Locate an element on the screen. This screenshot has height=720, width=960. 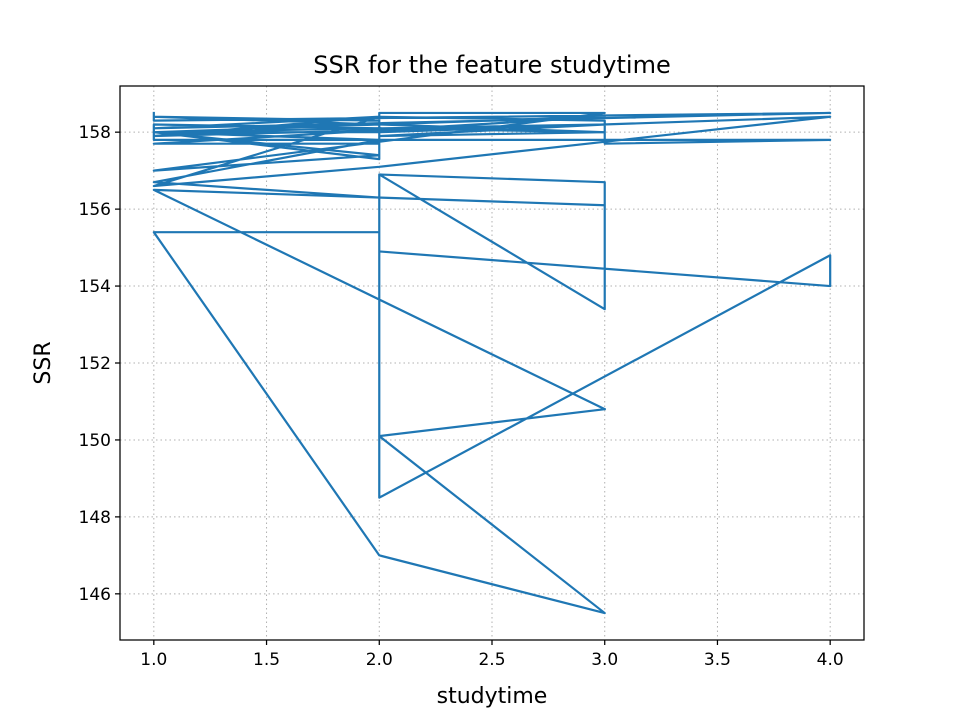
x-tick-label: 1.0 is located at coordinates (153, 660).